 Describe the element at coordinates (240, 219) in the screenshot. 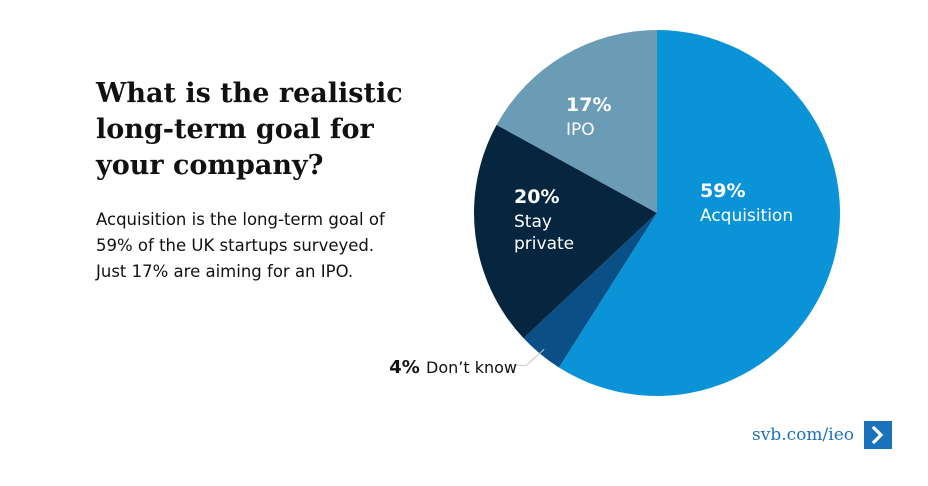

I see `summary-line-1: Acquisition is the long-term goal of` at that location.